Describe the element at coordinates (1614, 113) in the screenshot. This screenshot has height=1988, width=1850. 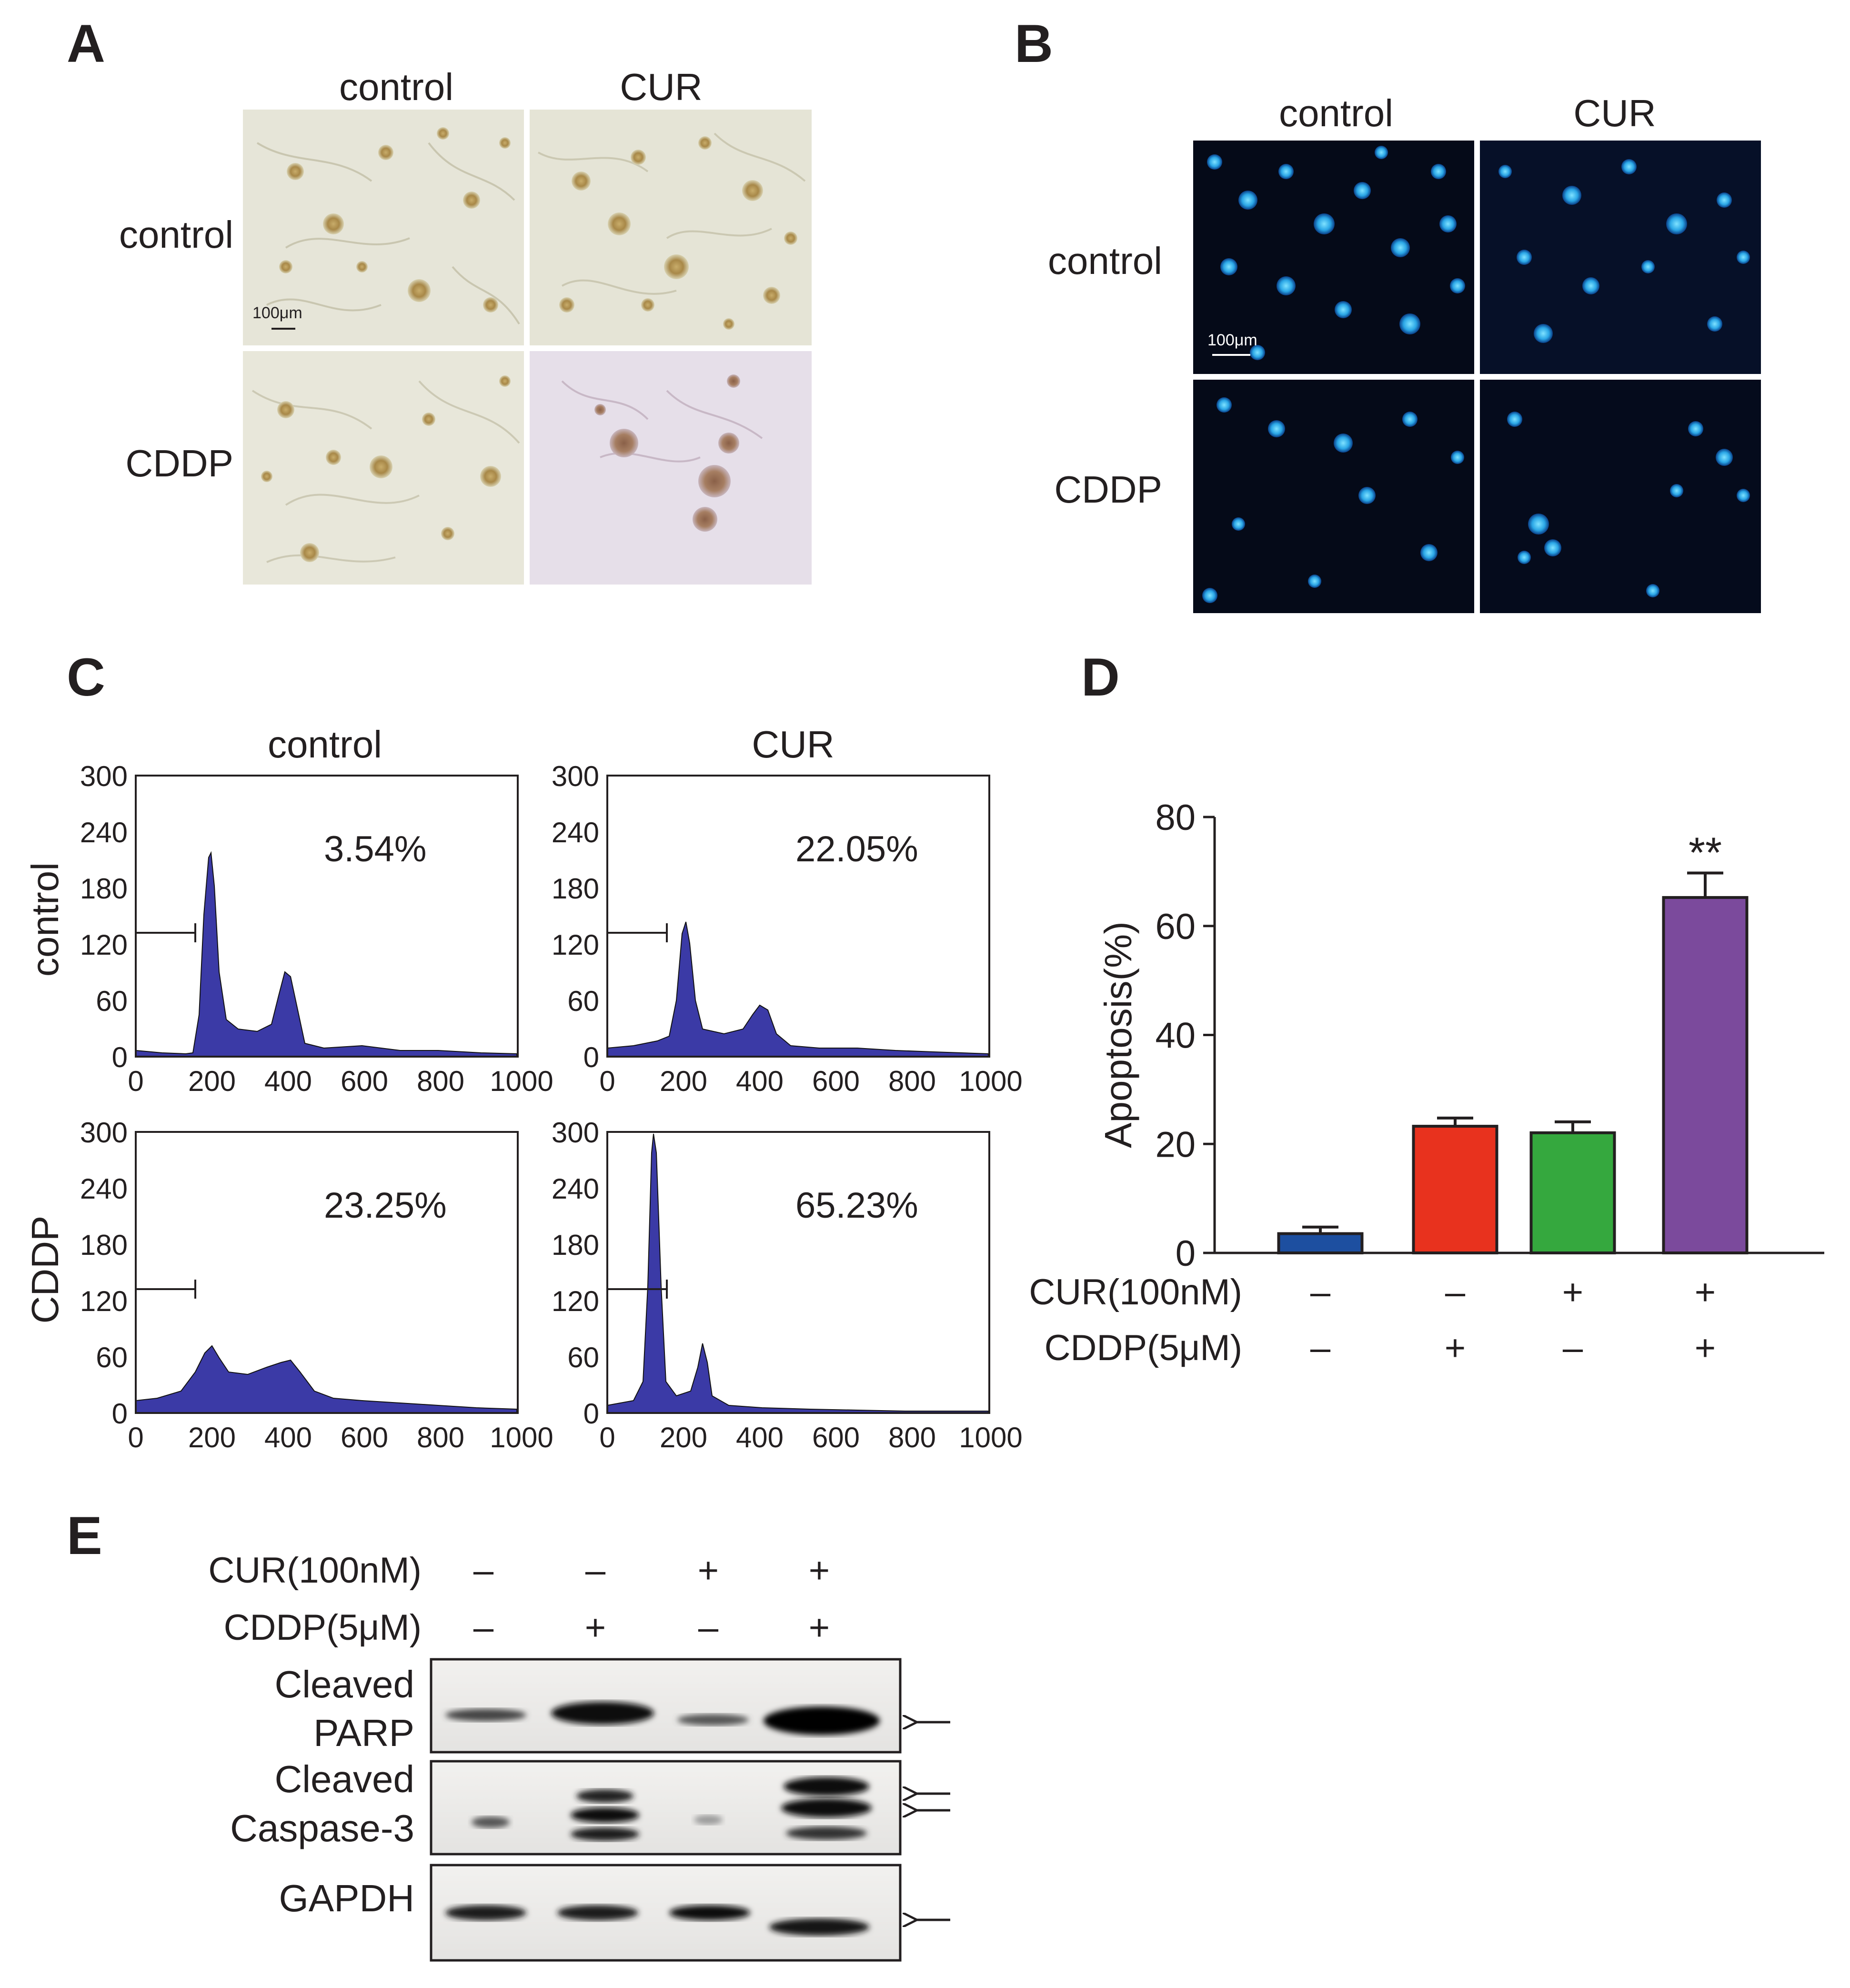
I see `panel-b-col-header-cur: CUR` at that location.